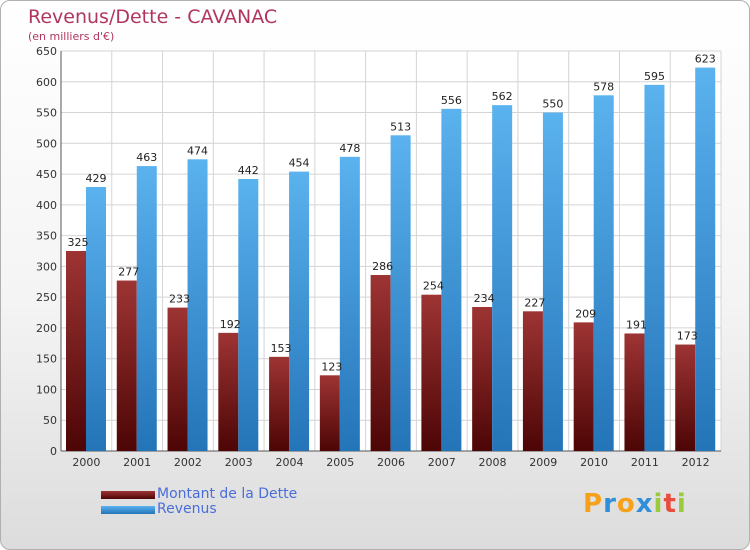 The image size is (750, 550). Describe the element at coordinates (451, 100) in the screenshot. I see `value-label-revenus: 556` at that location.